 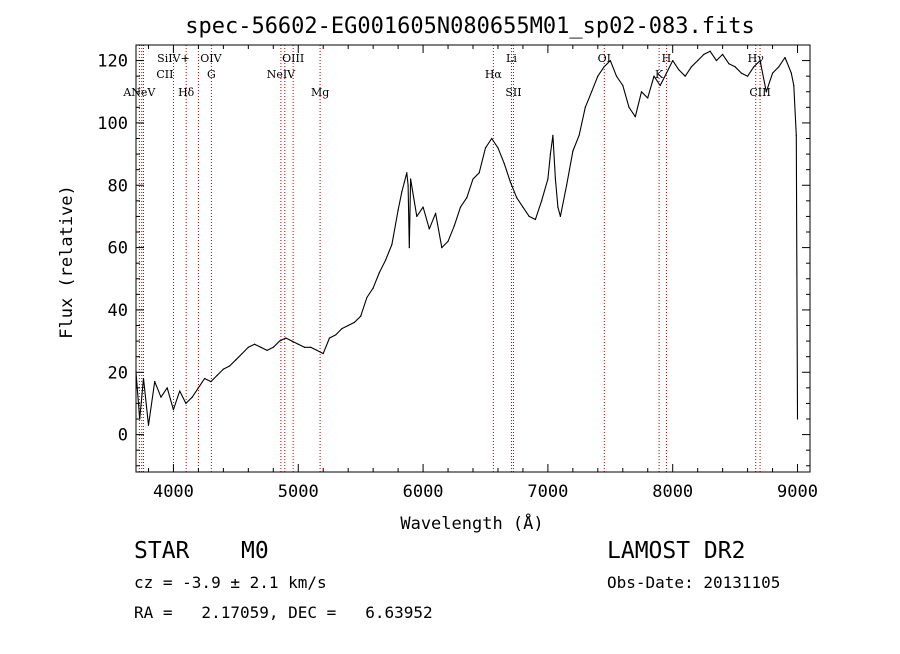 I want to click on survey-name: LAMOST DR2, so click(x=676, y=551).